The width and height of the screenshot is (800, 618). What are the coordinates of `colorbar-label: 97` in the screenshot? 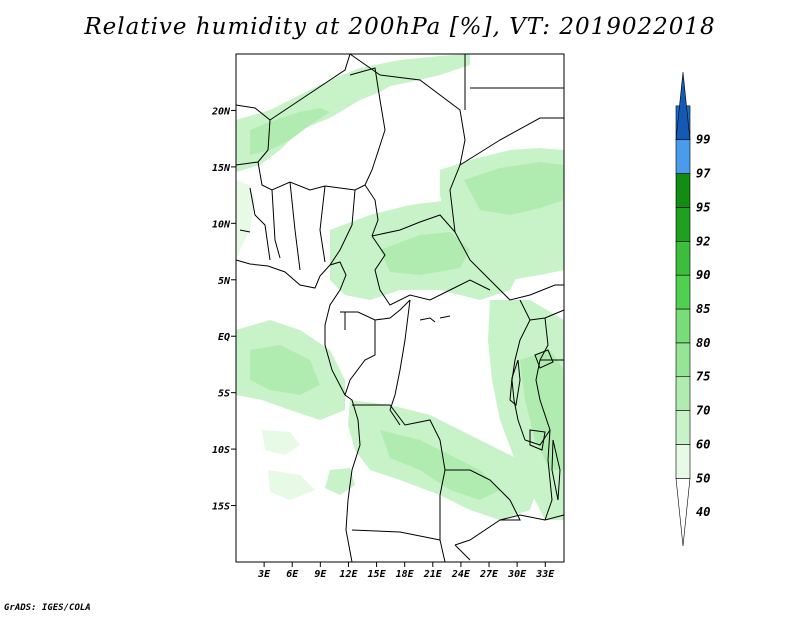 It's located at (703, 174).